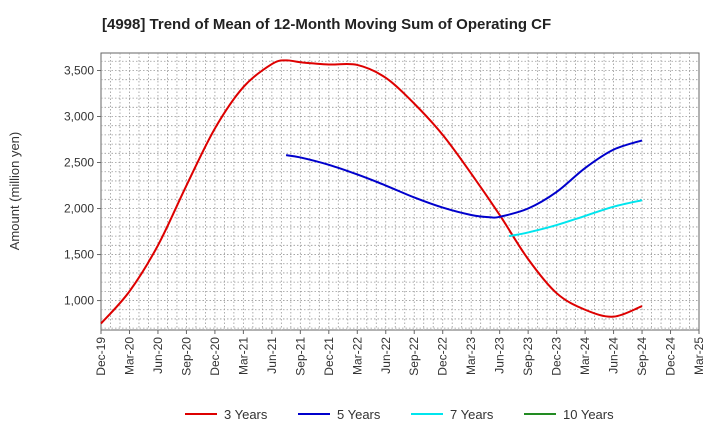 The height and width of the screenshot is (440, 720). I want to click on x-tick-label: Mar-22, so click(357, 356).